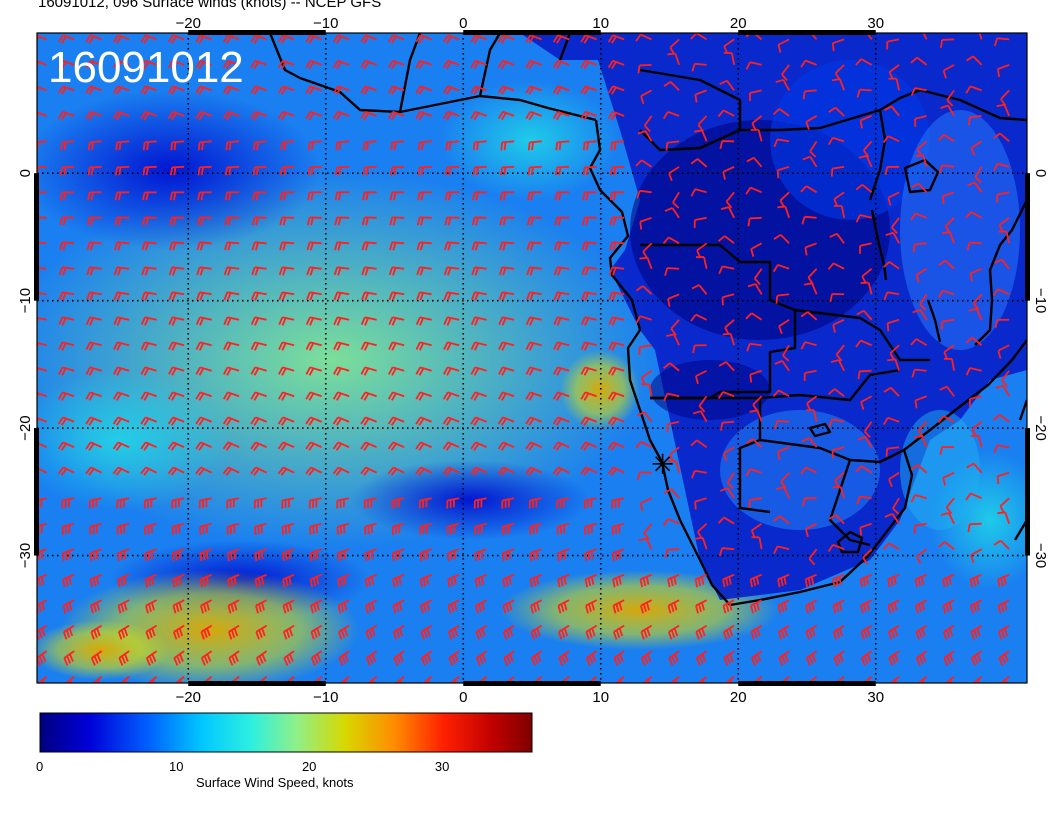 This screenshot has height=816, width=1056. Describe the element at coordinates (600, 23) in the screenshot. I see `lon-tick-label-top: 10` at that location.